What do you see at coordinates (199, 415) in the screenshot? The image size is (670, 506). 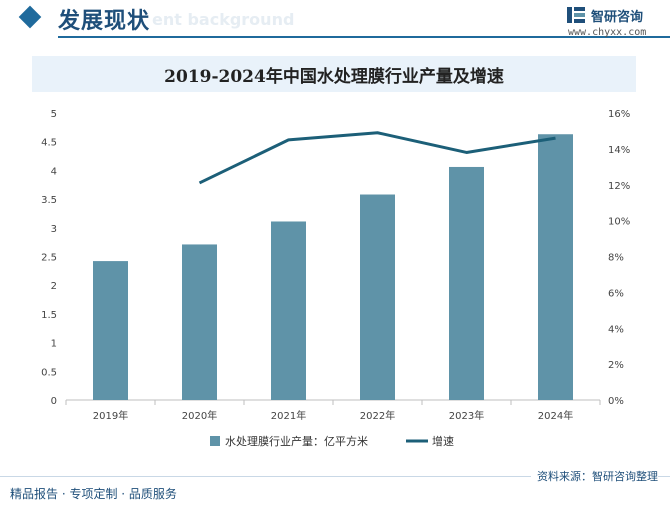 I see `x-tick-label: 2020年` at bounding box center [199, 415].